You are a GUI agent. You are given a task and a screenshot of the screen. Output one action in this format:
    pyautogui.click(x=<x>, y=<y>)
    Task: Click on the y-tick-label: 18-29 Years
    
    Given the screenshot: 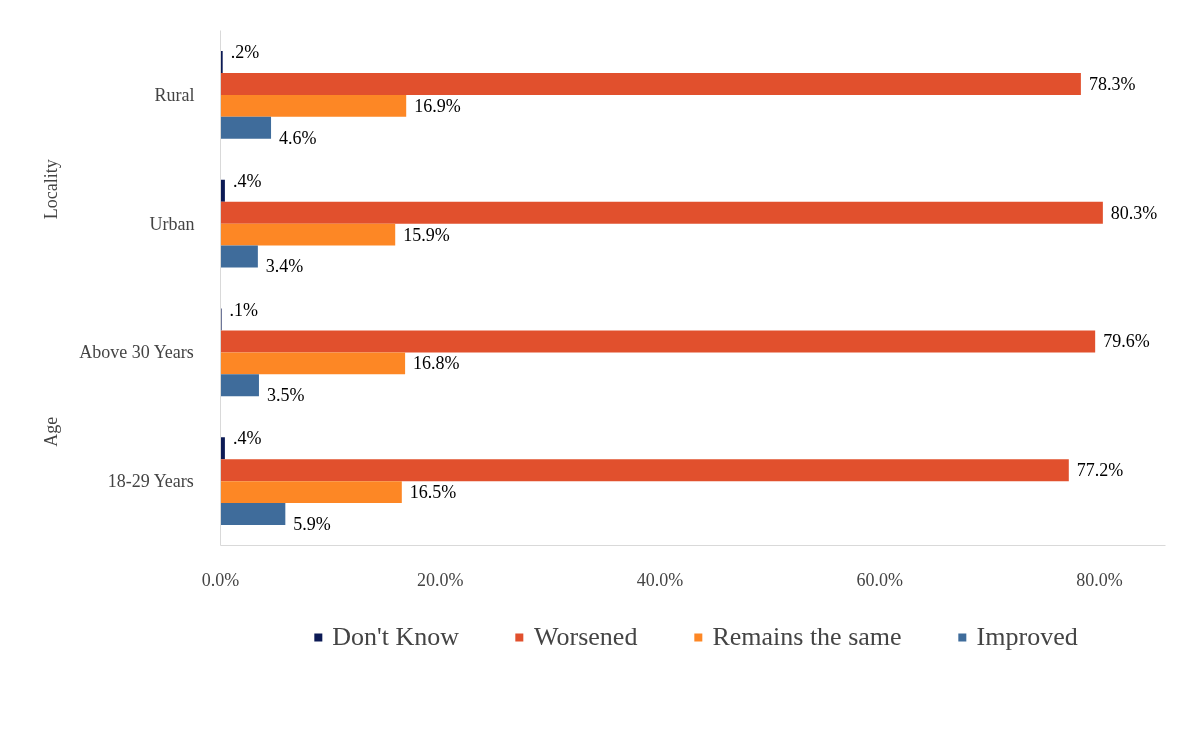 What is the action you would take?
    pyautogui.click(x=150, y=481)
    